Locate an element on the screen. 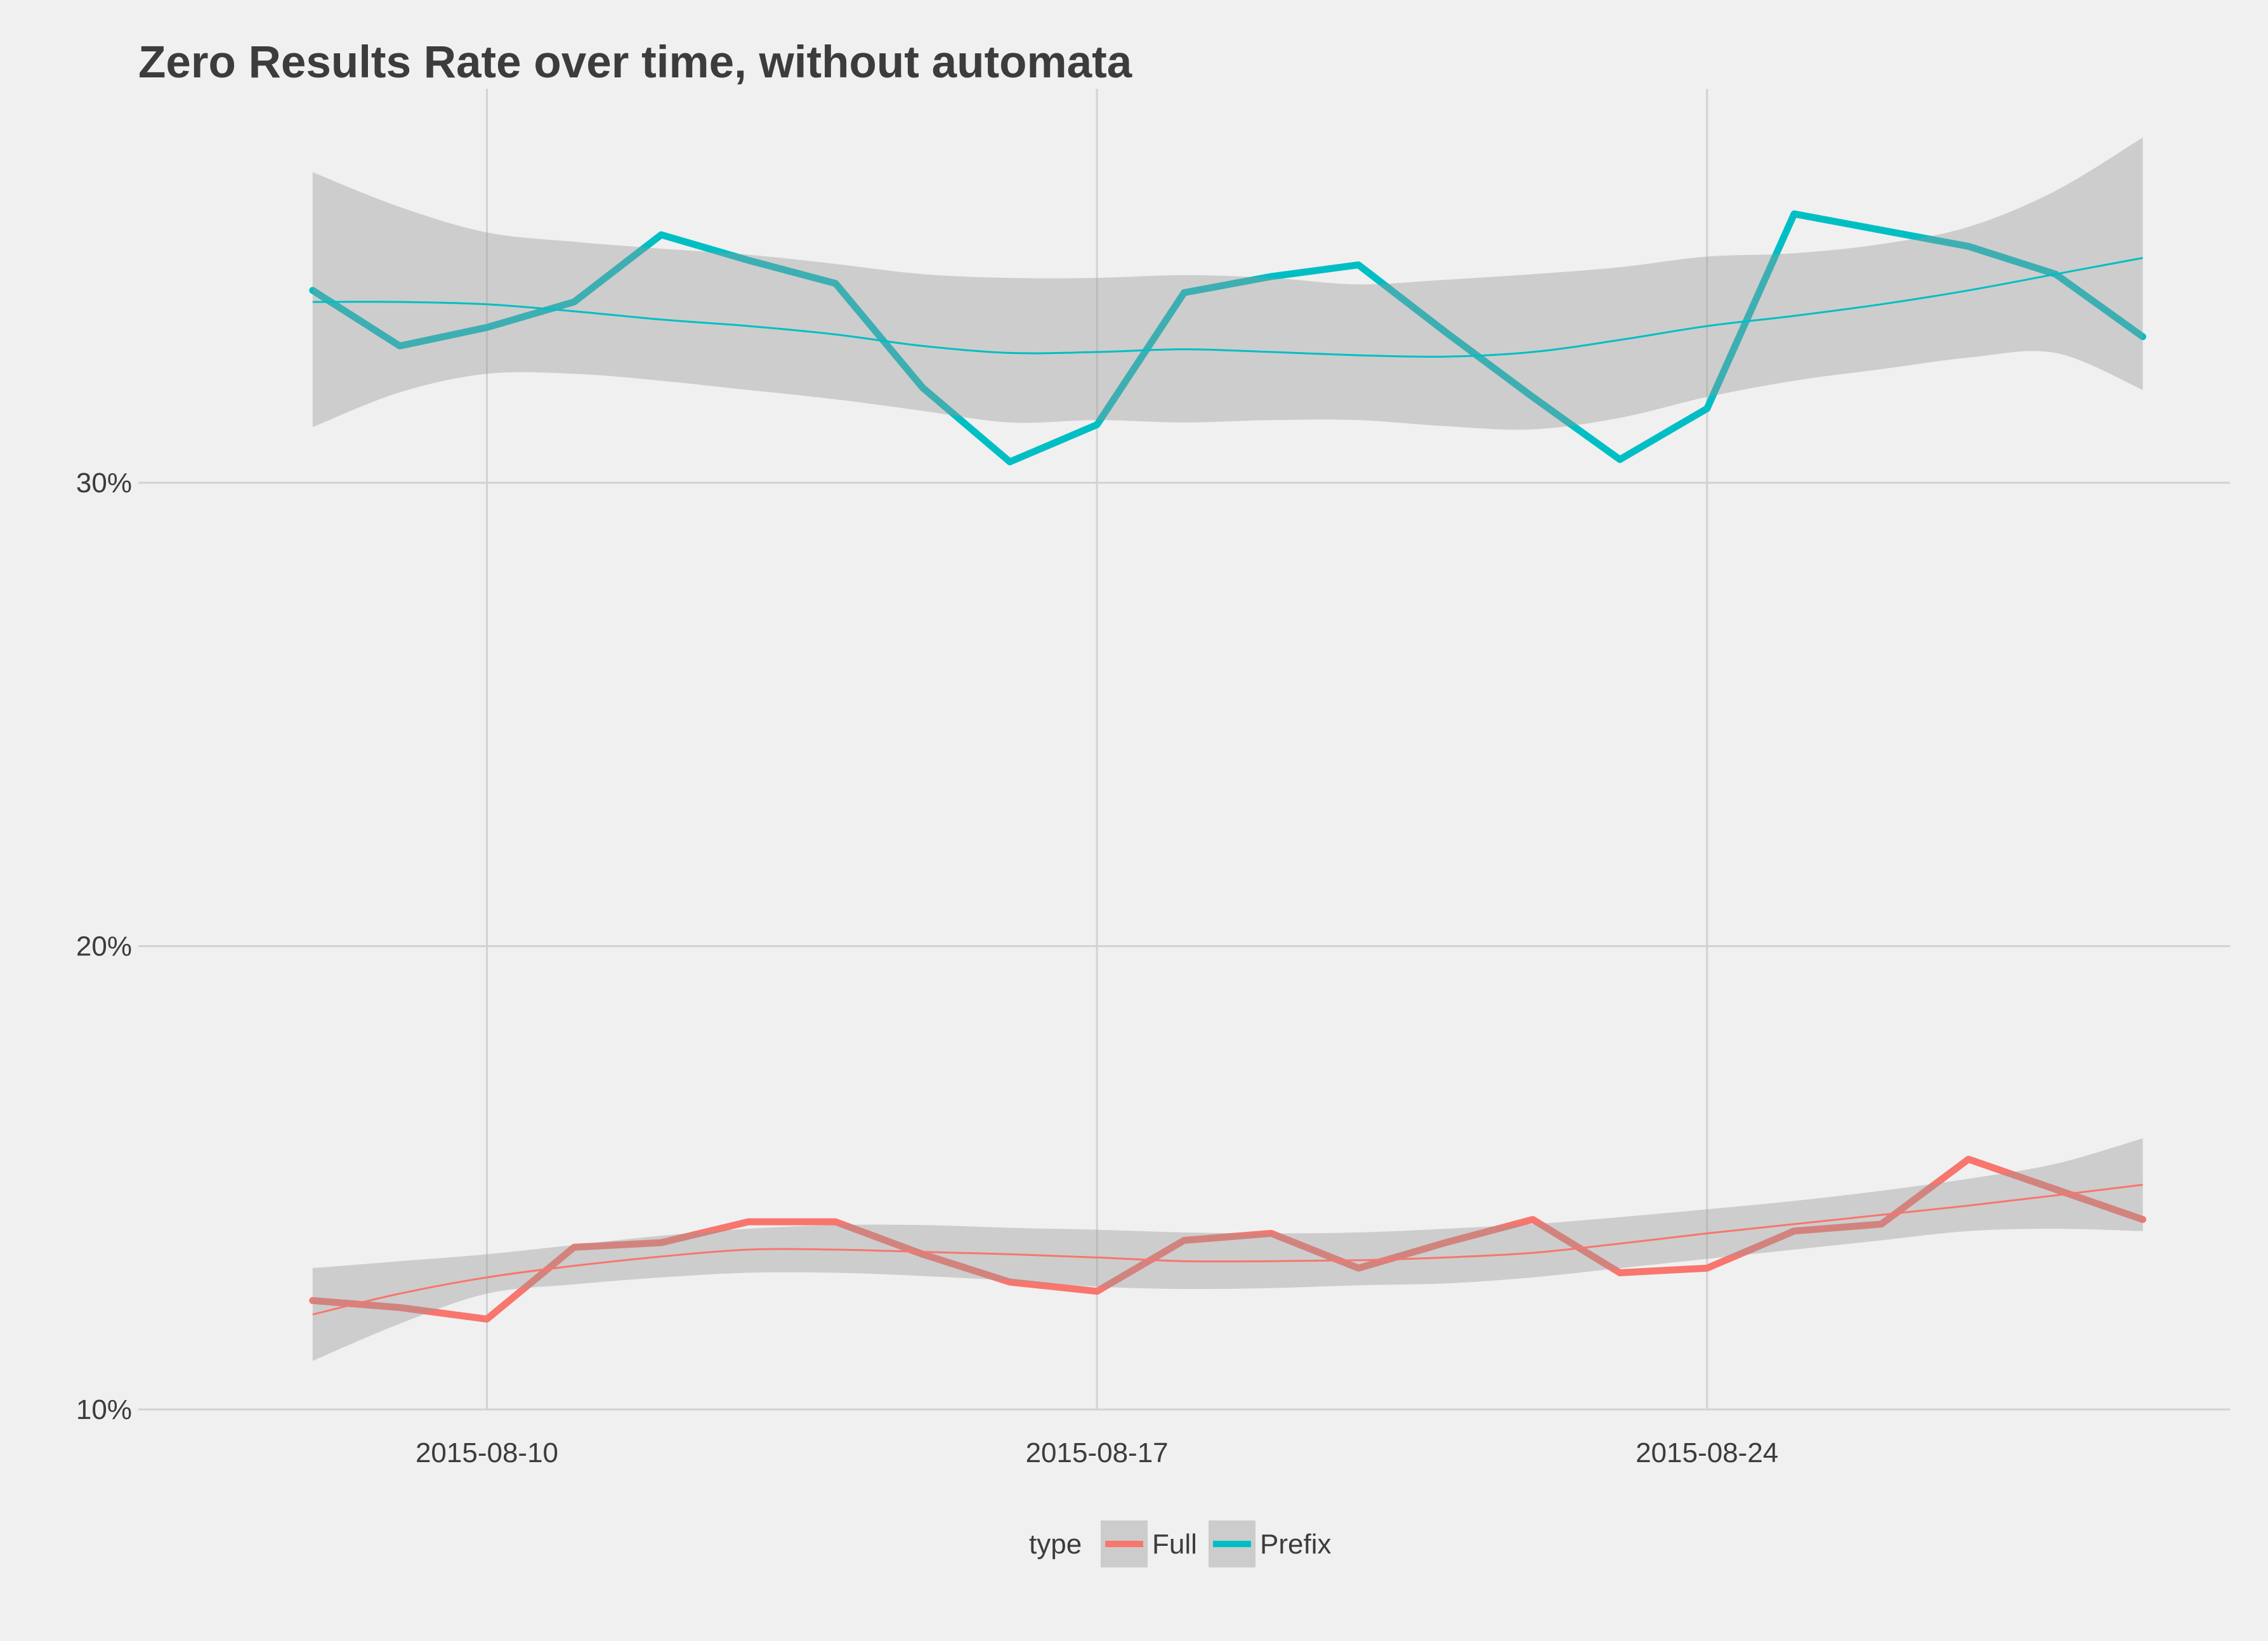  series-line-full is located at coordinates (1228, 1239).